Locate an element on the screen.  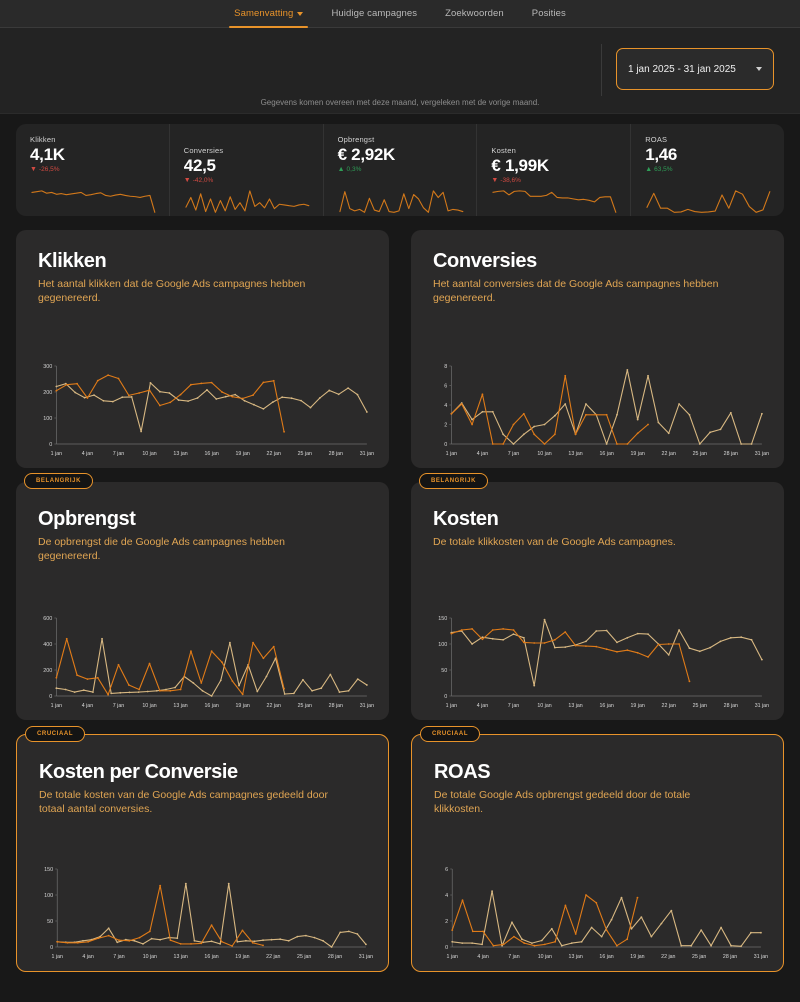
sparkline-kosten is located at coordinates (554, 201).